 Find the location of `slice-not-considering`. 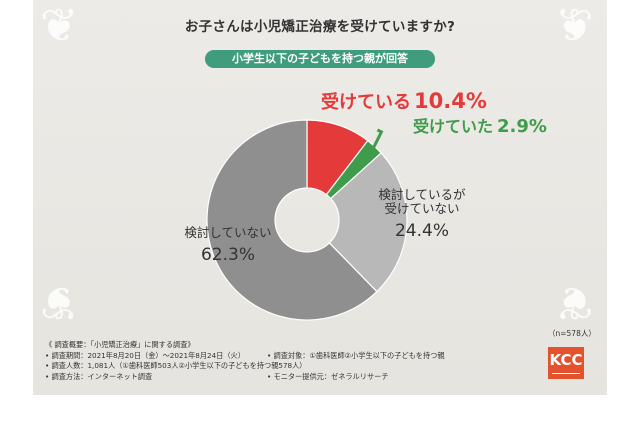

slice-not-considering is located at coordinates (292, 220).